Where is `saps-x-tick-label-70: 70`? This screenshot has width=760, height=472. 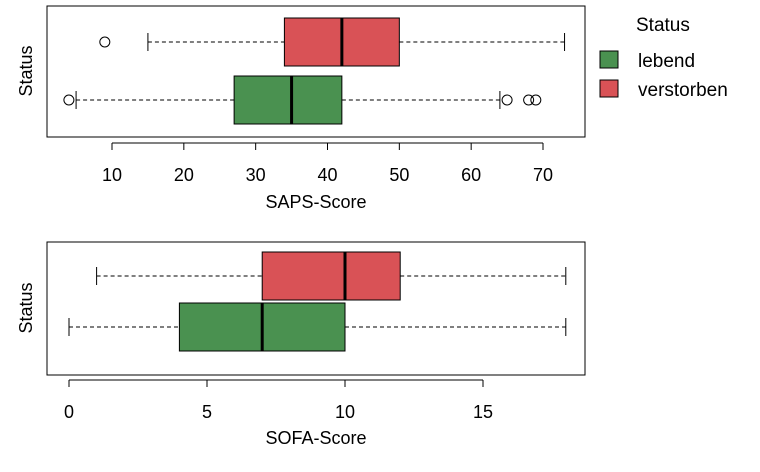
saps-x-tick-label-70: 70 is located at coordinates (543, 175).